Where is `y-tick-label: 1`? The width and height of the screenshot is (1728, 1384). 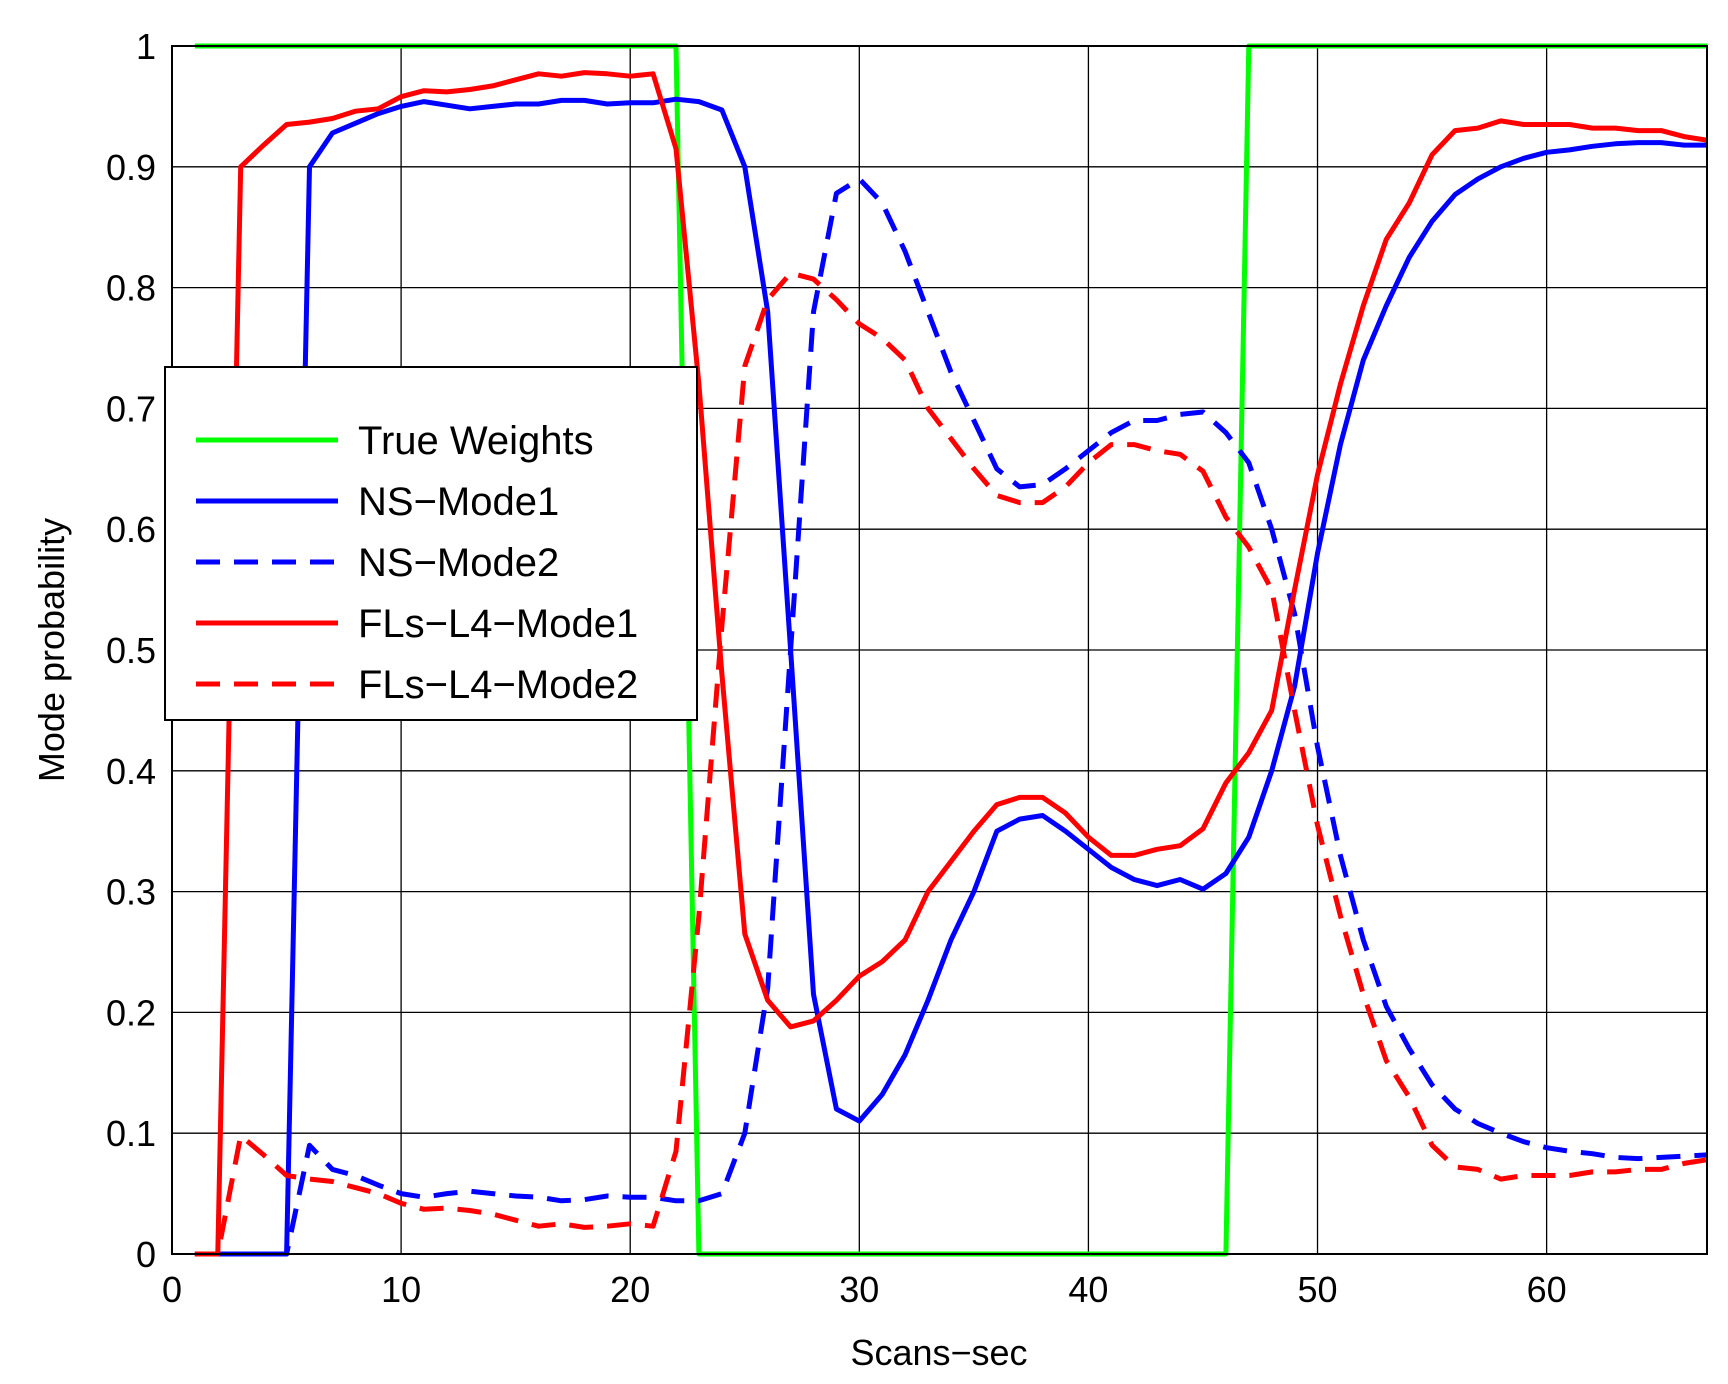 y-tick-label: 1 is located at coordinates (146, 46).